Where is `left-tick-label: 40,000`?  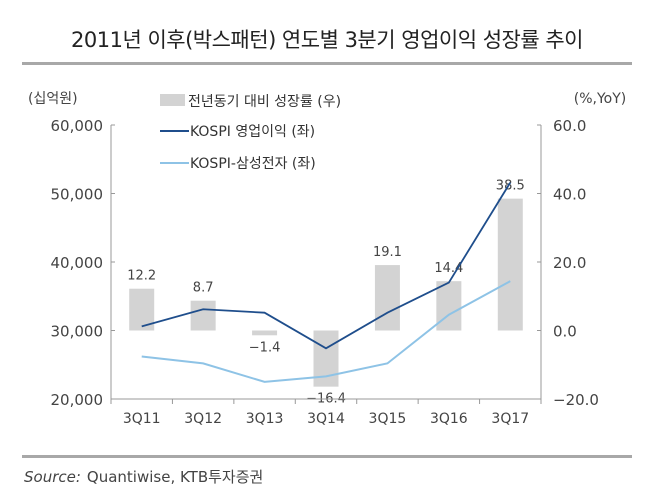
left-tick-label: 40,000 is located at coordinates (77, 263).